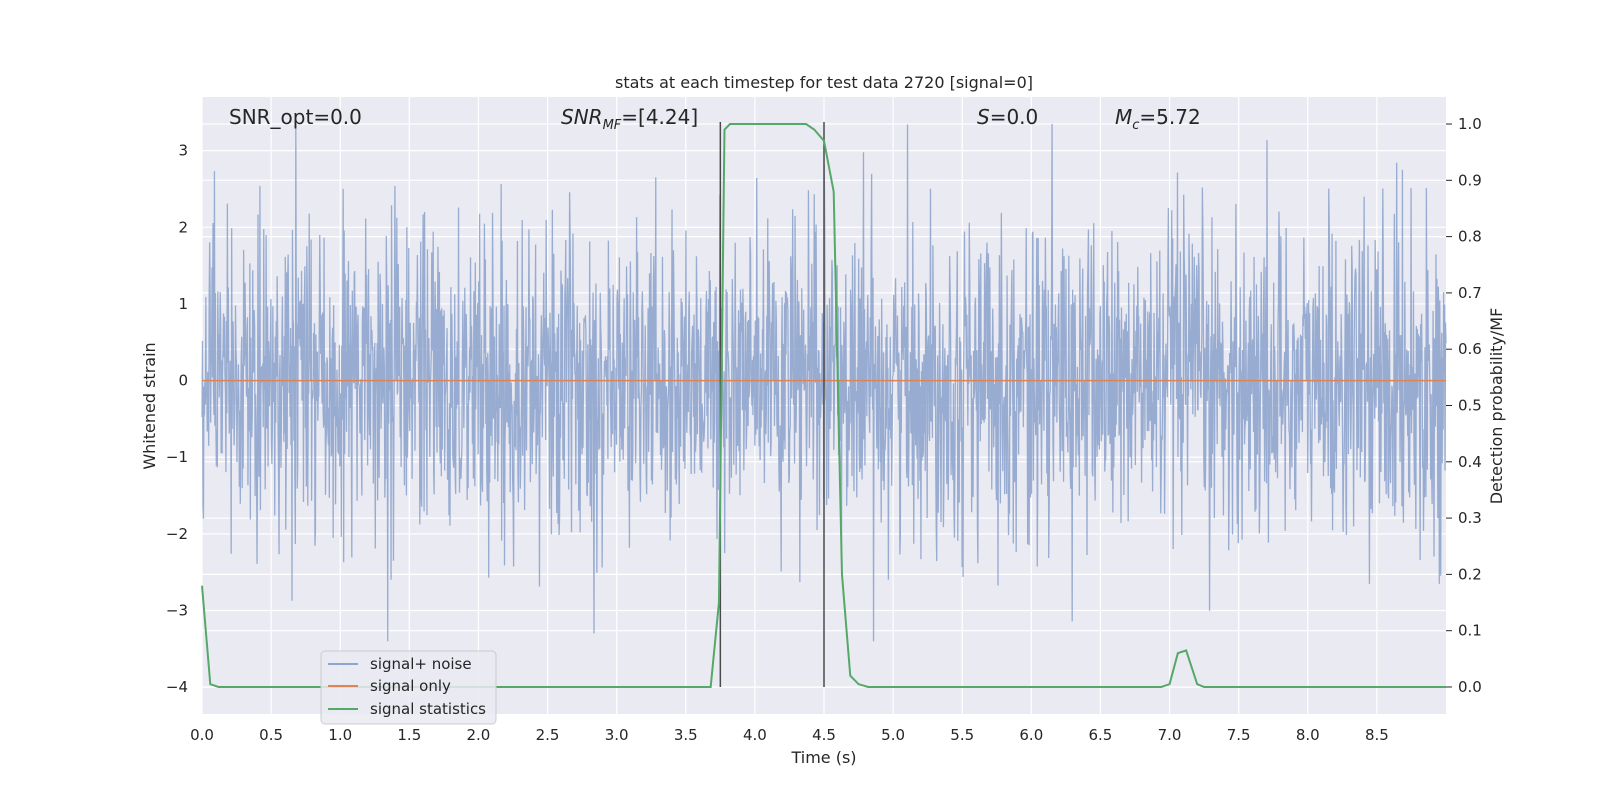 The image size is (1600, 800). Describe the element at coordinates (202, 735) in the screenshot. I see `x-tick-label: 0.0` at that location.